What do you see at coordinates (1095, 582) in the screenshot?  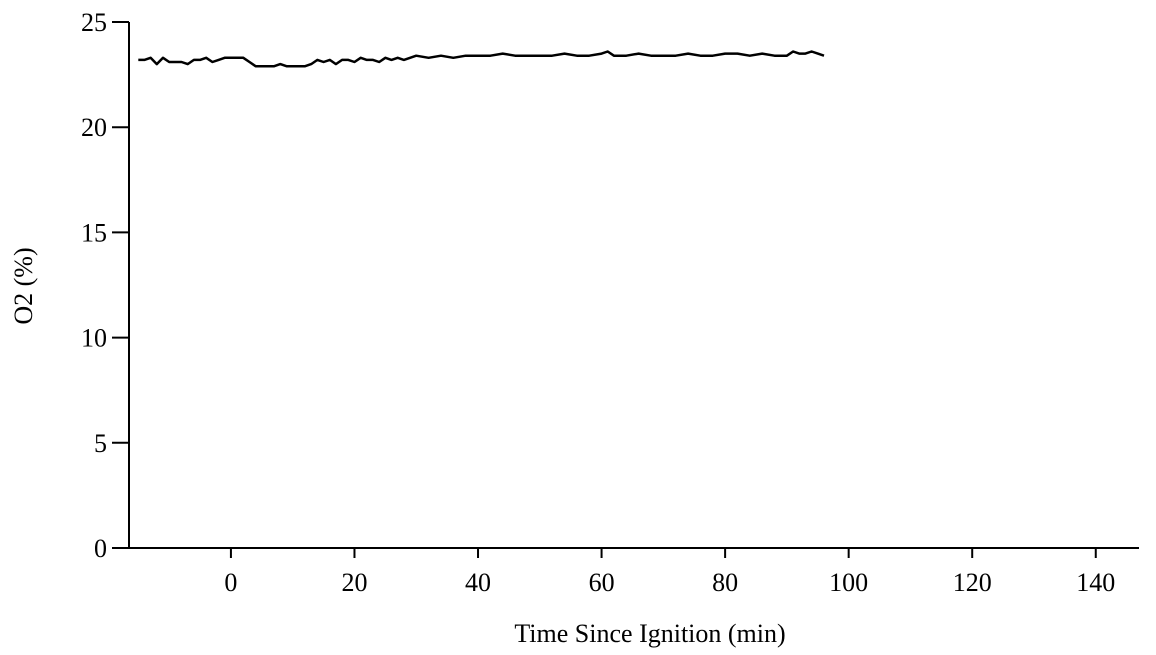 I see `x-tick-label: 140` at bounding box center [1095, 582].